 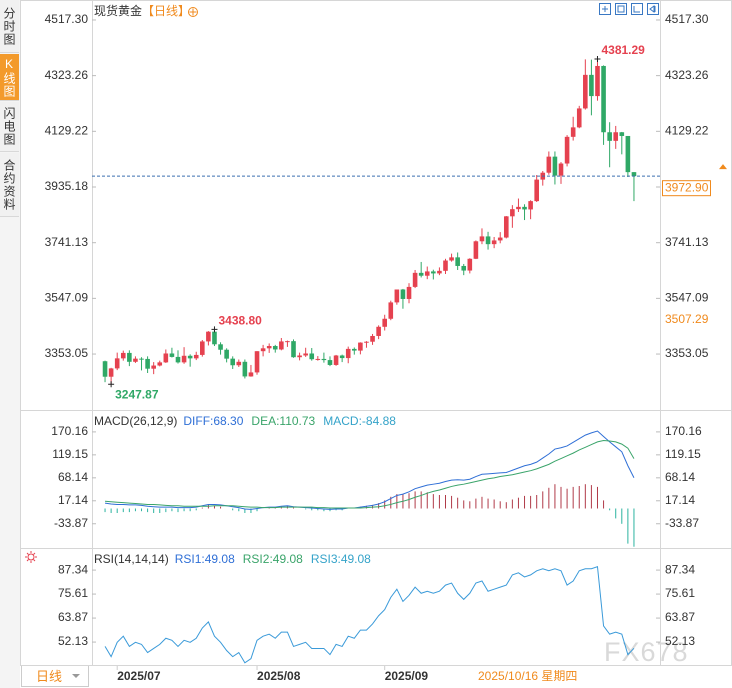 I want to click on x-tick-label: 2025/09, so click(x=407, y=676).